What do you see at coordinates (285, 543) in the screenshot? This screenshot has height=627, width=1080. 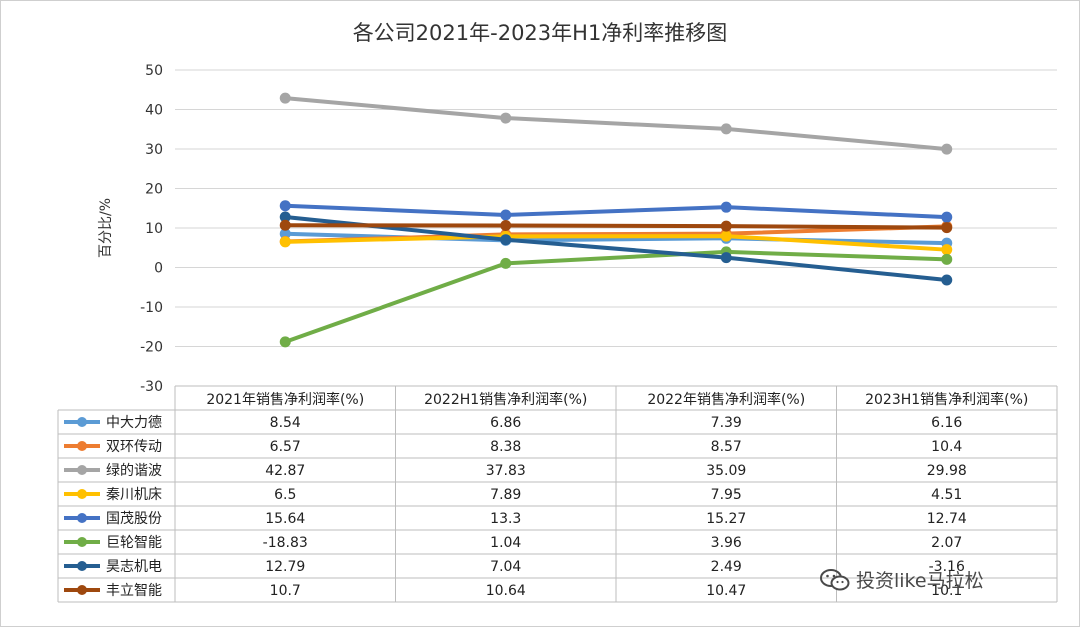 I see `data-label: -18.83` at bounding box center [285, 543].